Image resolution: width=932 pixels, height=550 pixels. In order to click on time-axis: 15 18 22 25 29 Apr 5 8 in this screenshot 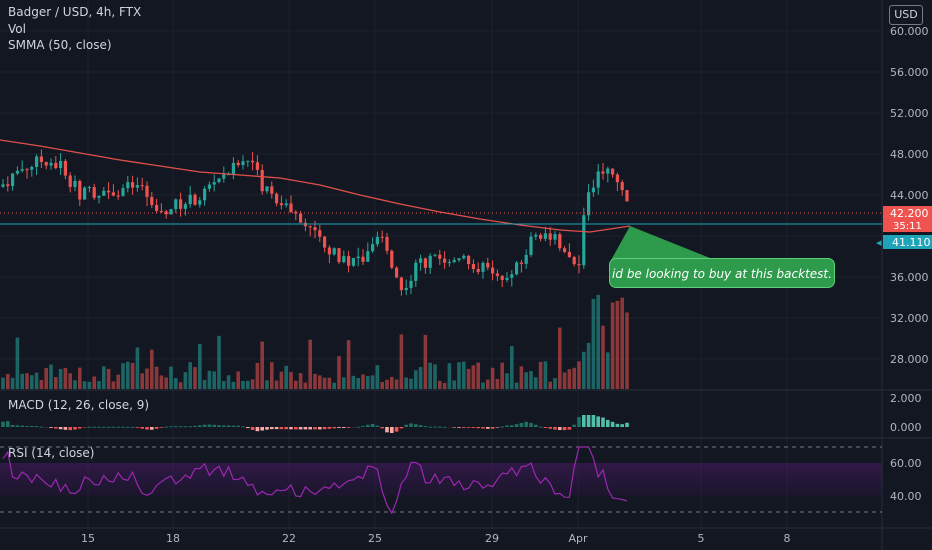, I will do `click(436, 538)`.